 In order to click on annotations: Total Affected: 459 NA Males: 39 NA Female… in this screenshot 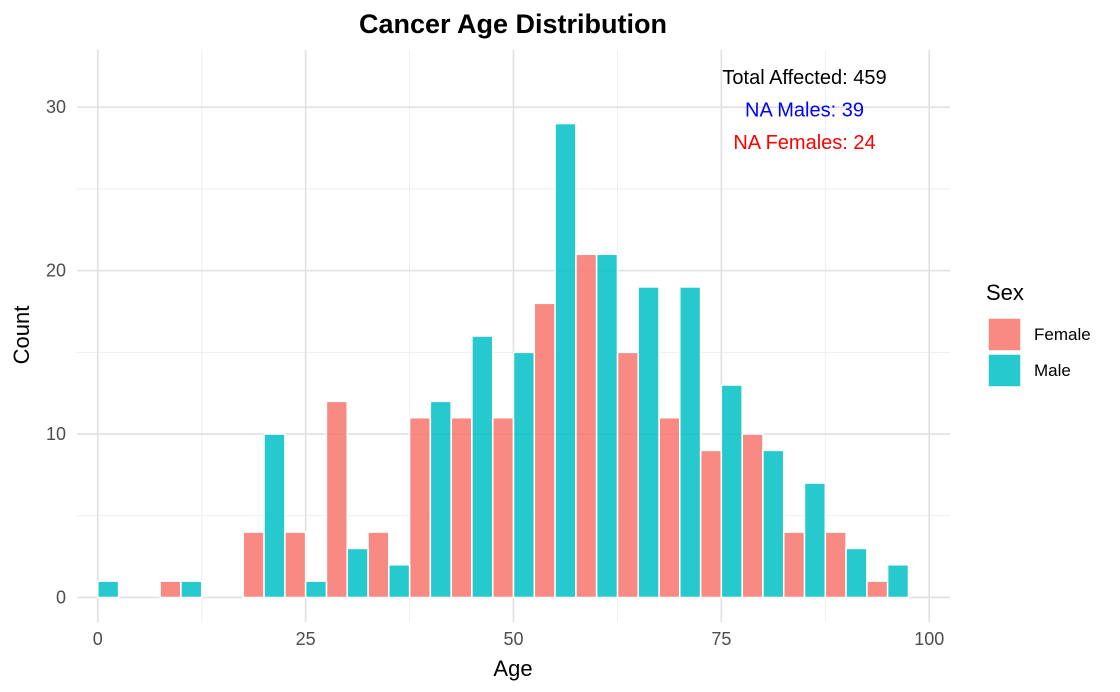, I will do `click(804, 110)`.